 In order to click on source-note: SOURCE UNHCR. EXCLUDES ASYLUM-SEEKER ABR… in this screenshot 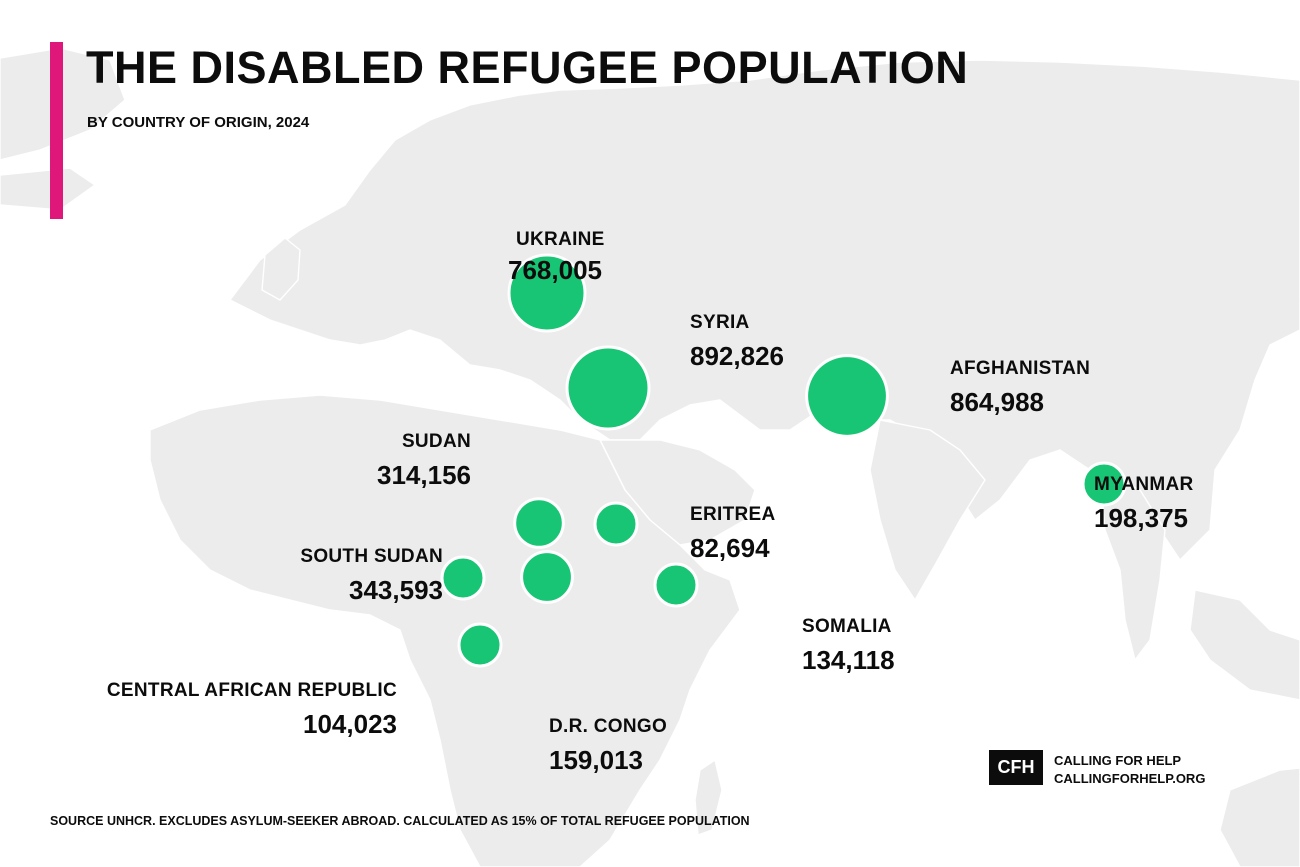, I will do `click(400, 821)`.